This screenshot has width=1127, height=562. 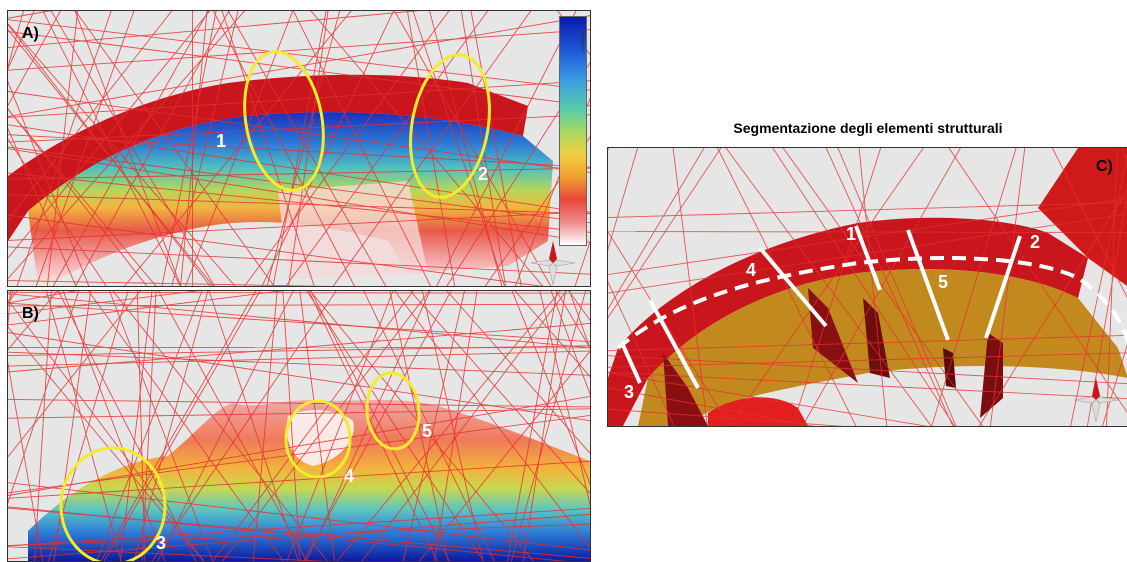 What do you see at coordinates (221, 141) in the screenshot?
I see `marker-a-1: 1` at bounding box center [221, 141].